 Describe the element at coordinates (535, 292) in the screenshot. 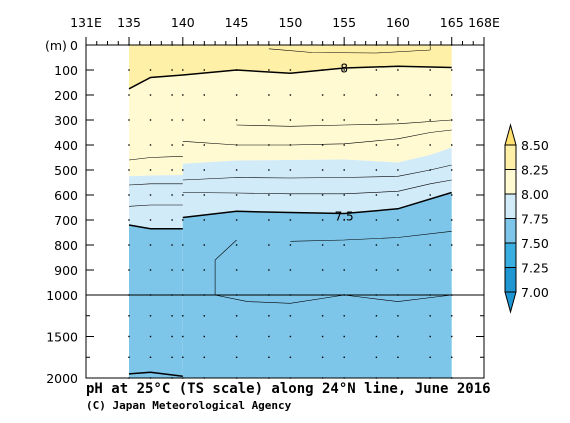

I see `colorbar-label: 7.00` at that location.